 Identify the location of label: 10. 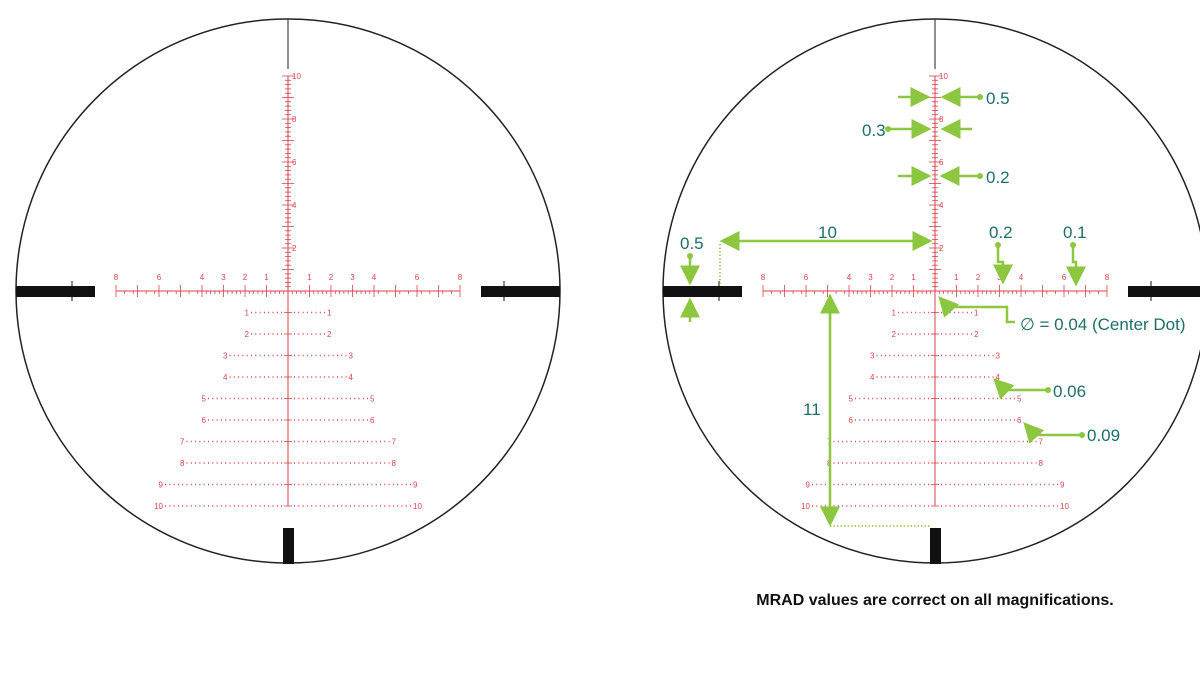
(827, 232).